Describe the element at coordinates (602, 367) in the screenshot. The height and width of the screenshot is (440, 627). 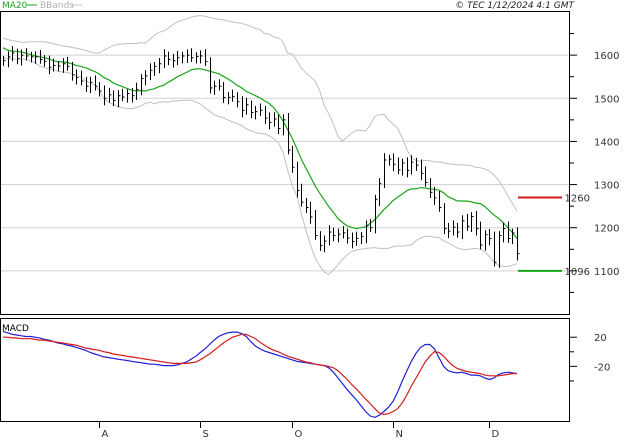
I see `macd-y-tick-label: -20` at that location.